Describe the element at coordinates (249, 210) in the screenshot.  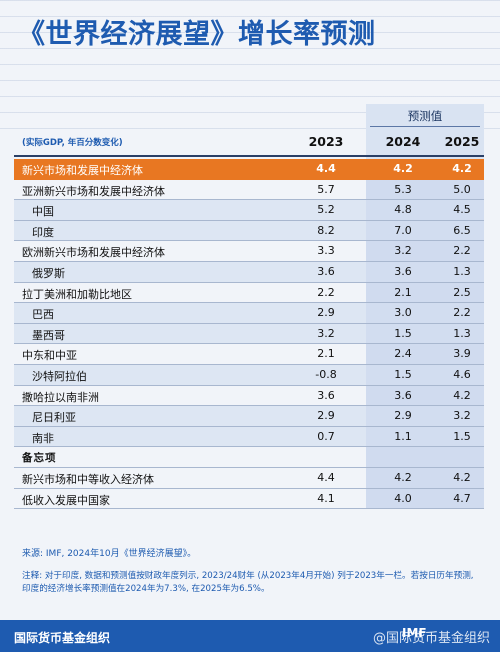
I see `table-row: 中国 5.2 4.8 4.5` at that location.